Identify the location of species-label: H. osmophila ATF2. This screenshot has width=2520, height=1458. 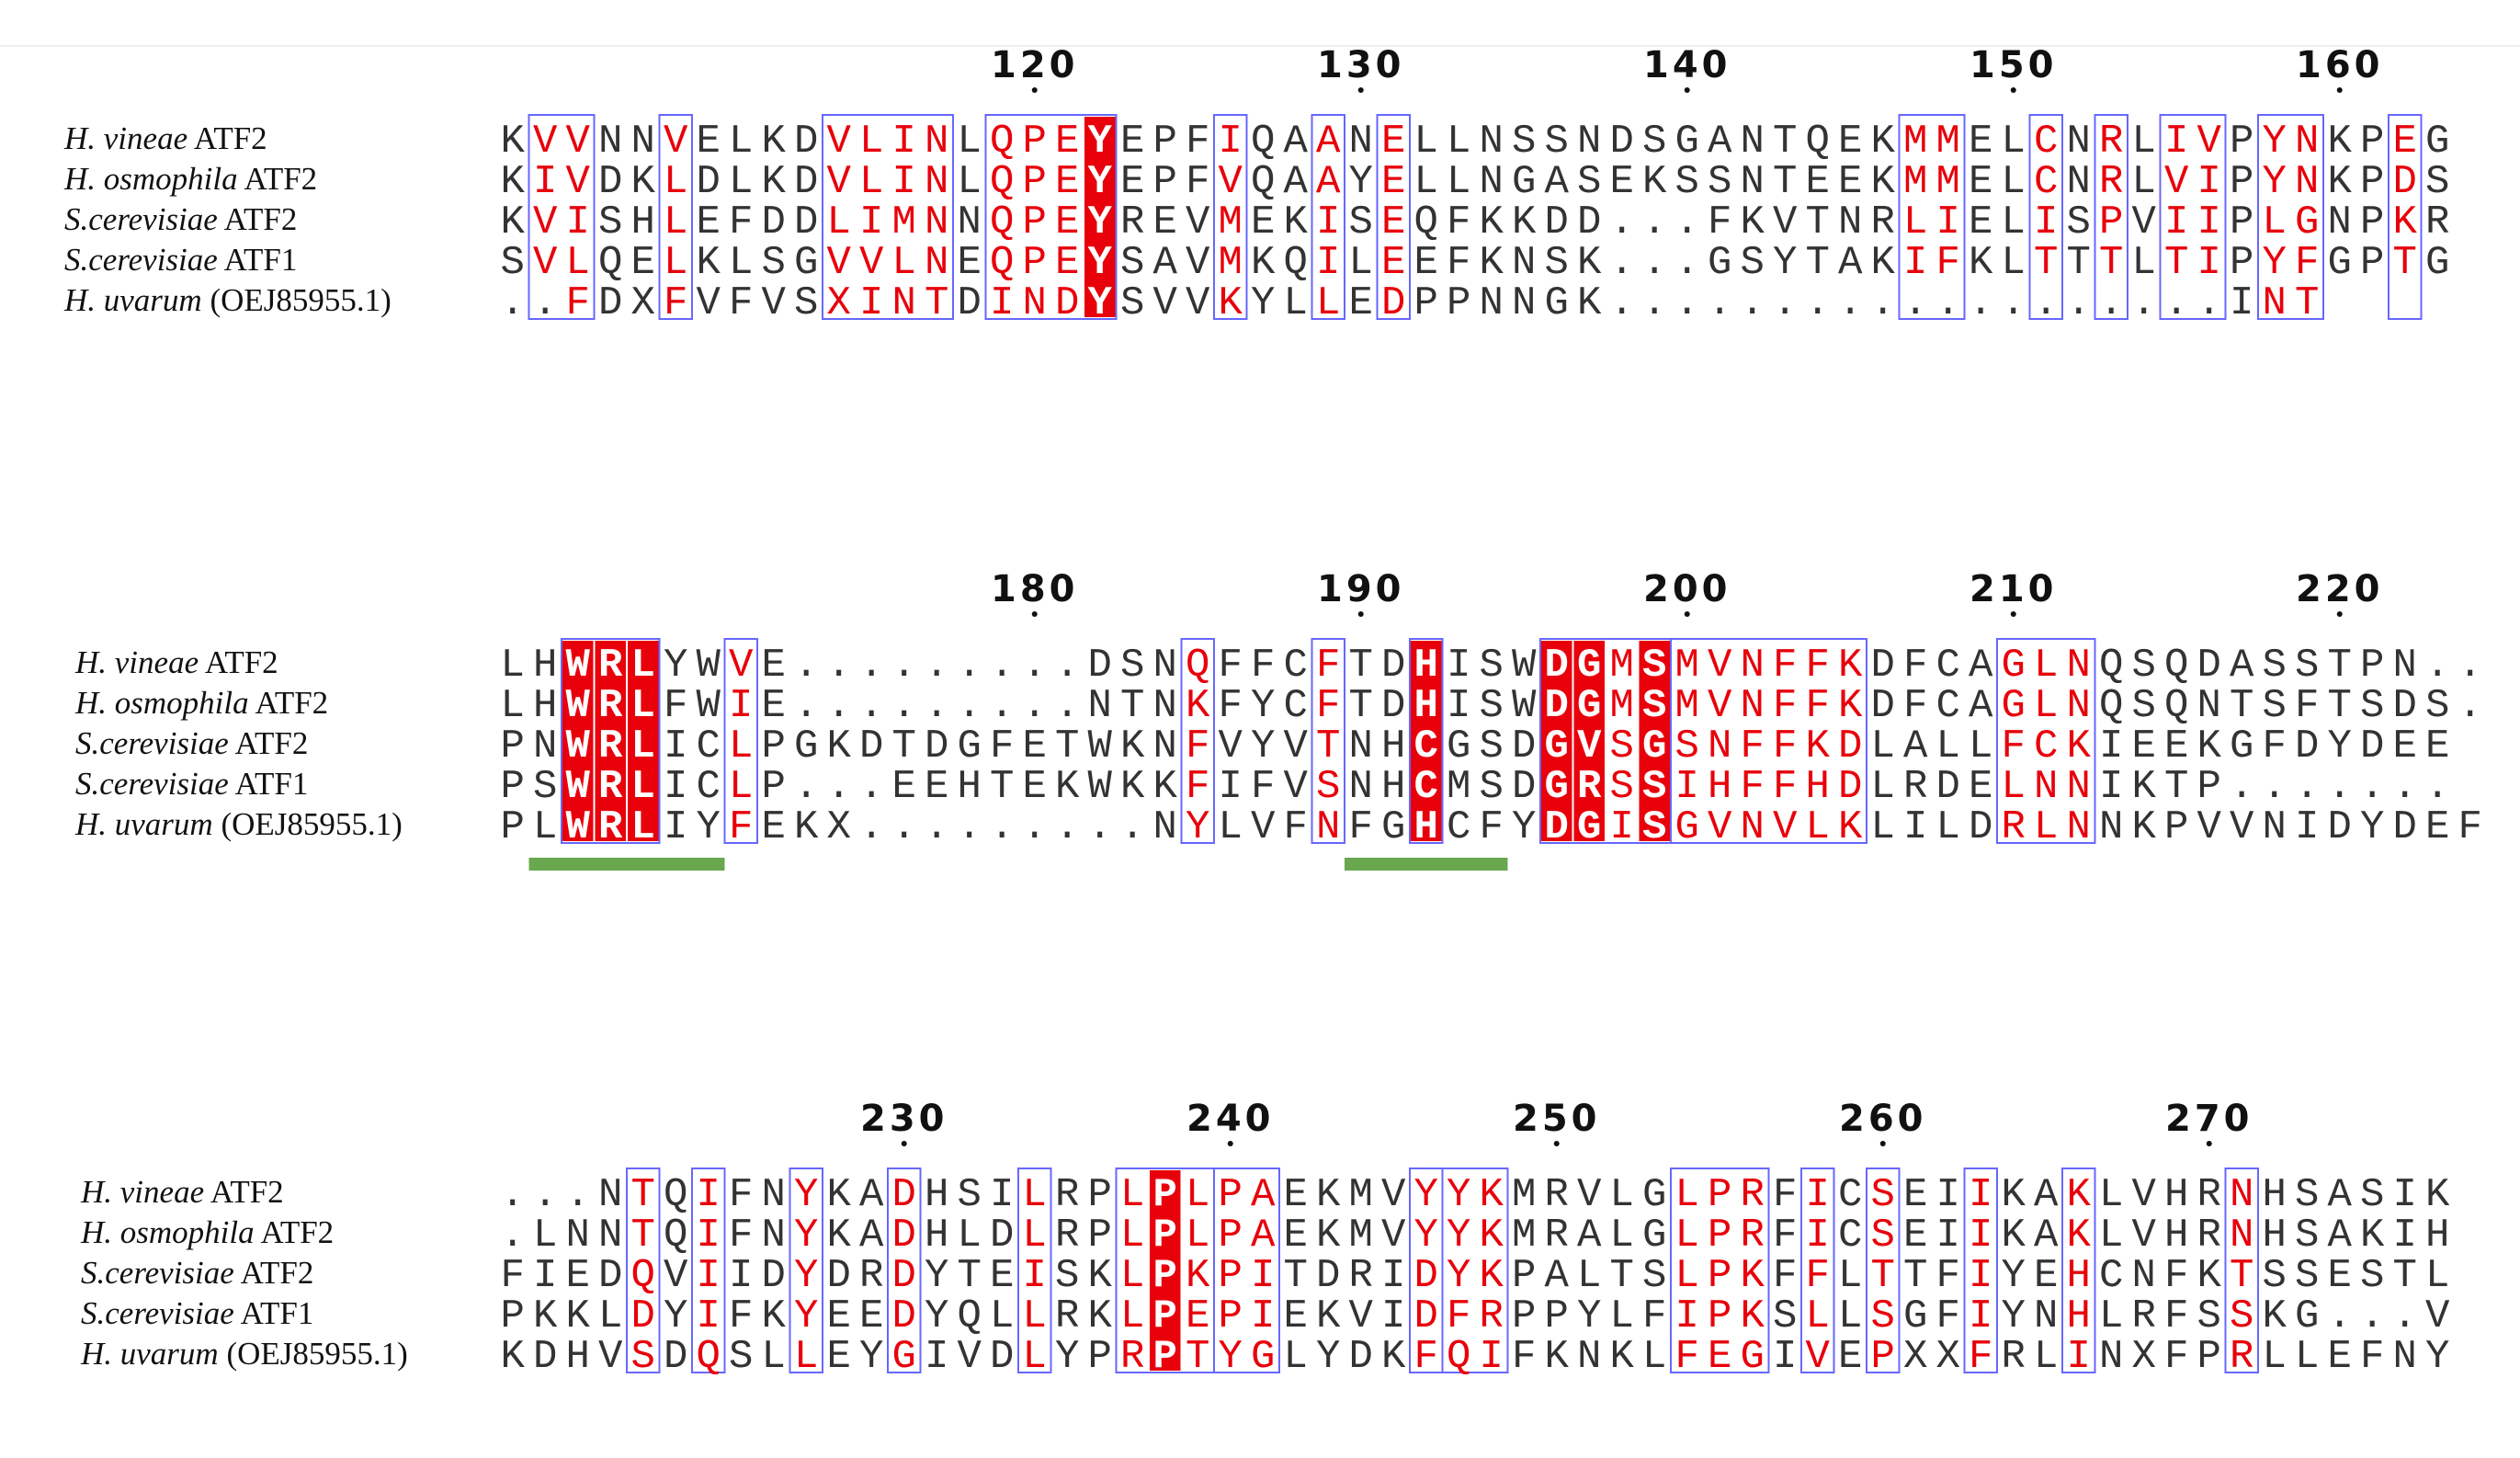
(201, 703).